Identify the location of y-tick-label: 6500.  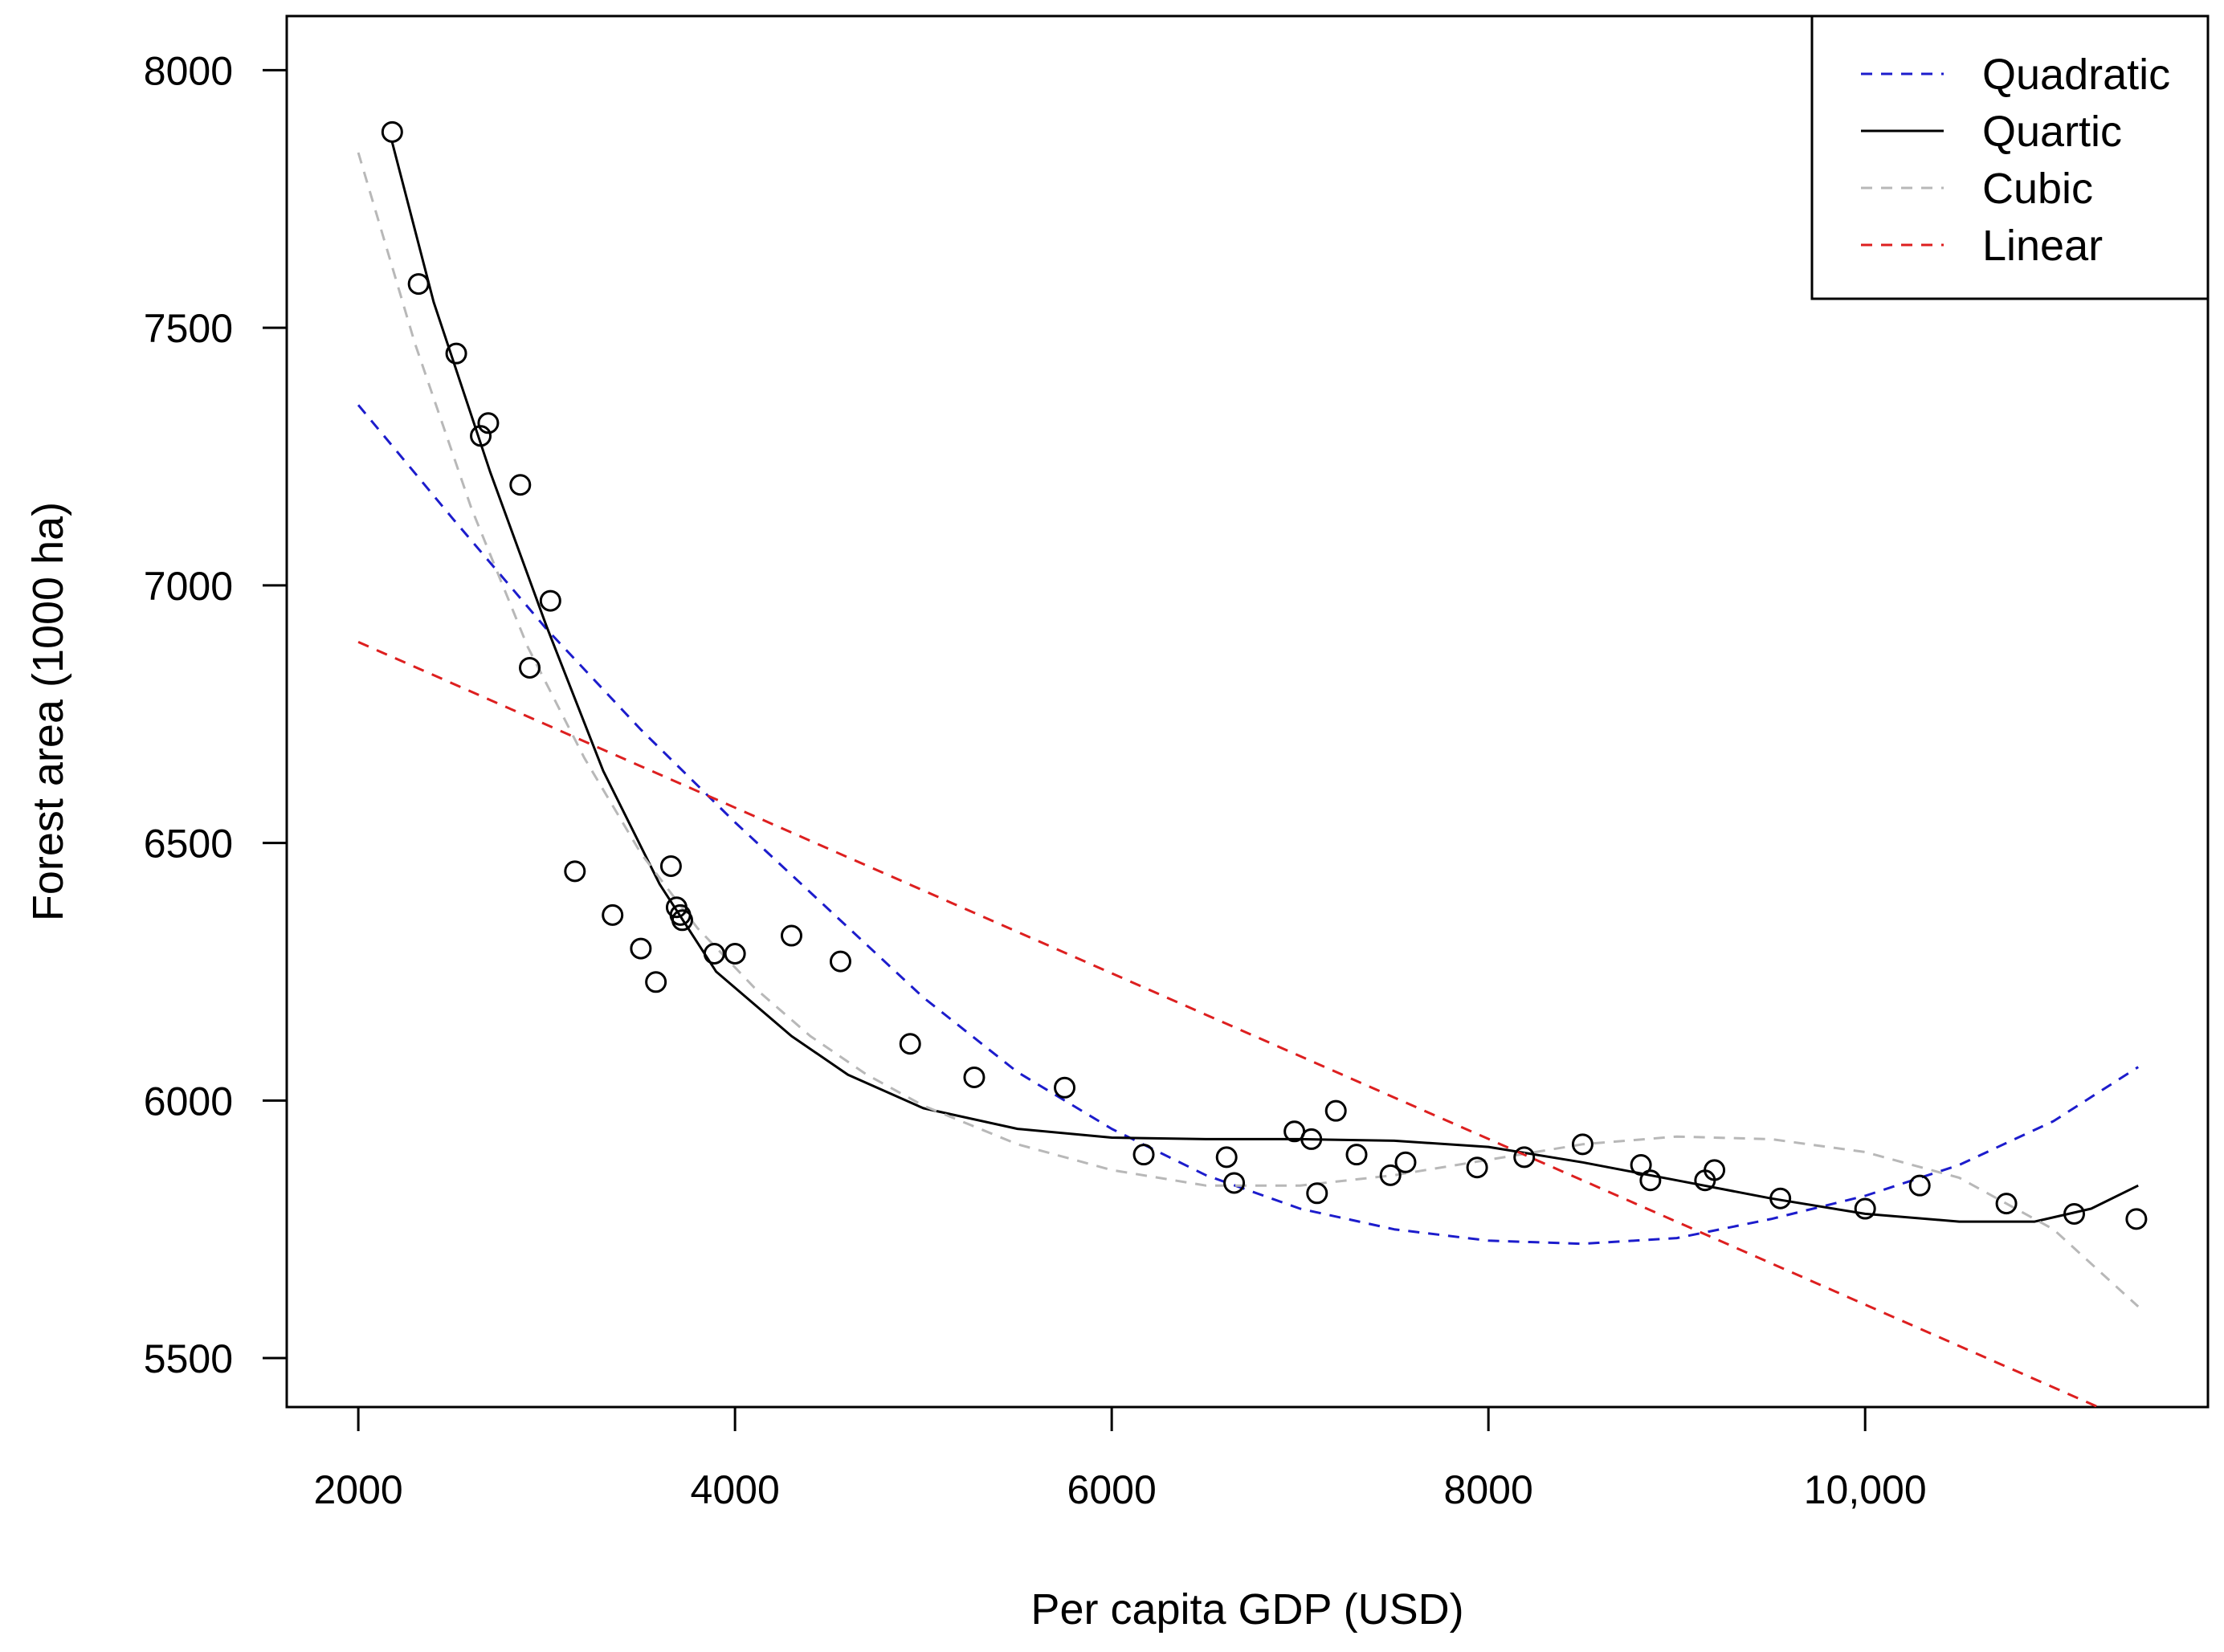
(188, 844).